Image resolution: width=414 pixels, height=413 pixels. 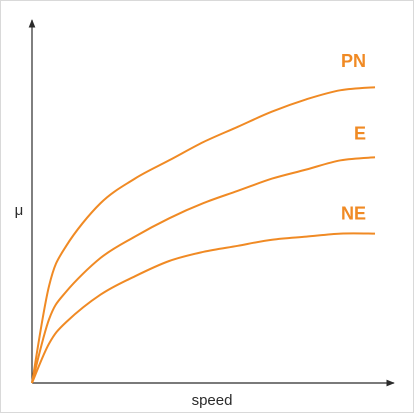 What do you see at coordinates (353, 214) in the screenshot?
I see `series-label-ne: NE` at bounding box center [353, 214].